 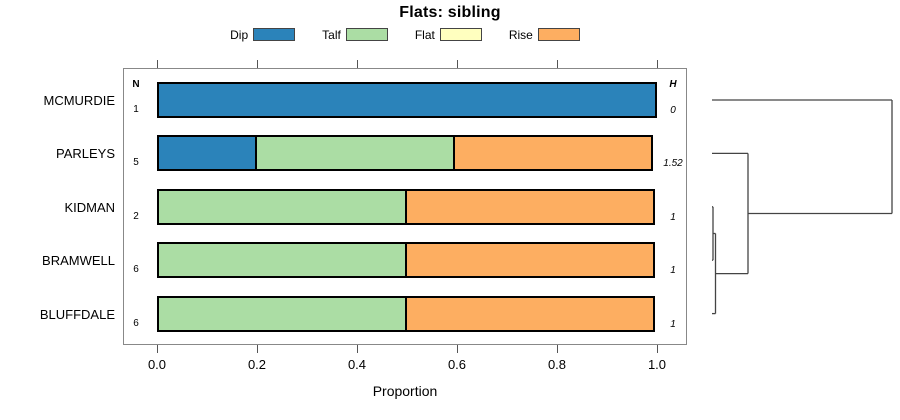 What do you see at coordinates (79, 100) in the screenshot?
I see `category-label: MCMURDIE` at bounding box center [79, 100].